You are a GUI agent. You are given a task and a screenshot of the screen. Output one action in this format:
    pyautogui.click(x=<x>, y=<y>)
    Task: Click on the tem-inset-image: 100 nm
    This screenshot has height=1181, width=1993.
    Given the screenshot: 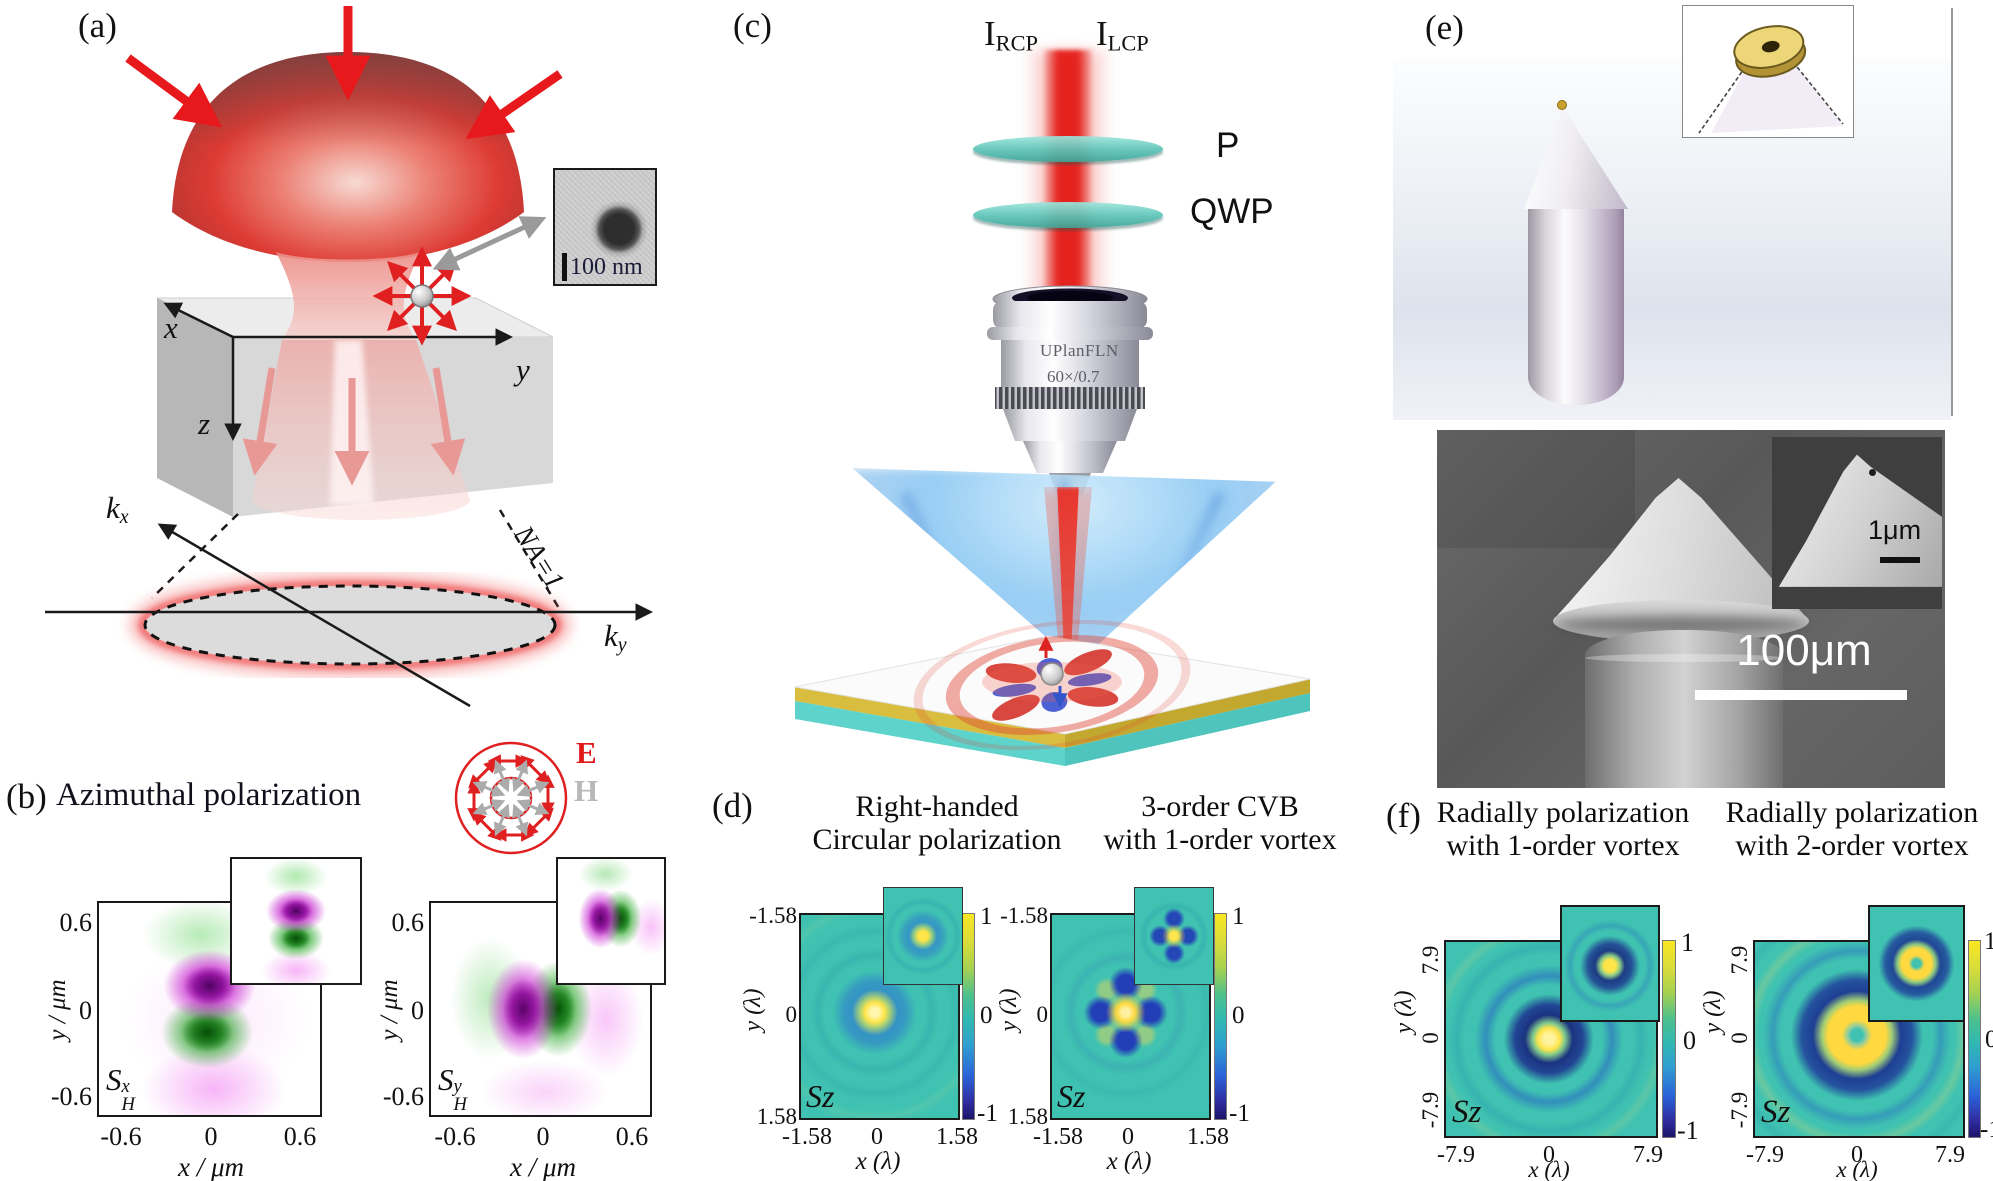 What is the action you would take?
    pyautogui.click(x=605, y=227)
    